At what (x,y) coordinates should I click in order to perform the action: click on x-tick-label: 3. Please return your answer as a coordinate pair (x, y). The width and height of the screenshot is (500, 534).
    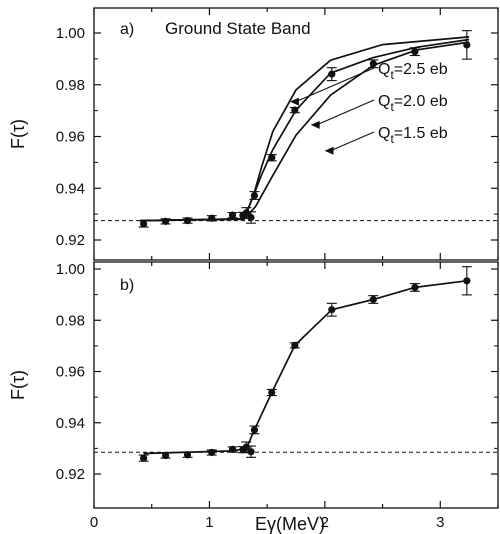
    Looking at the image, I should click on (440, 522).